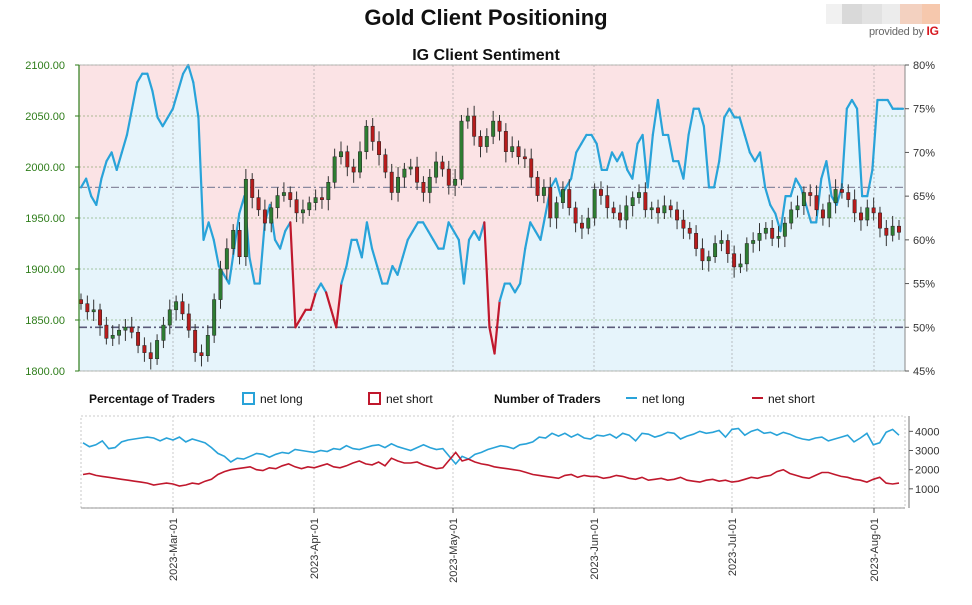 This screenshot has height=605, width=972. Describe the element at coordinates (374, 398) in the screenshot. I see `legend-pct-short-box` at that location.